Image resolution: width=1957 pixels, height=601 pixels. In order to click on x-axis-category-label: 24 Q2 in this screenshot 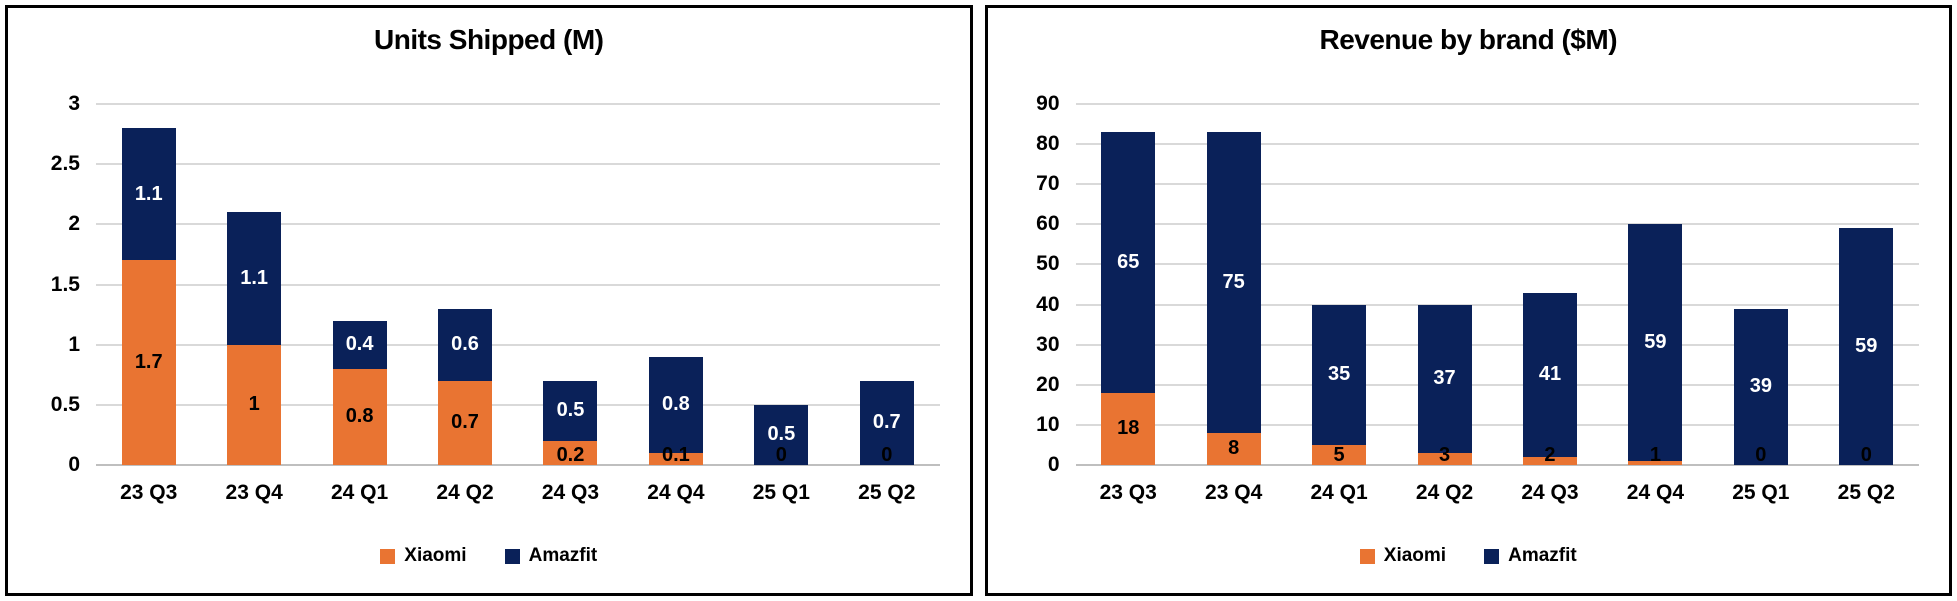, I will do `click(1444, 492)`.